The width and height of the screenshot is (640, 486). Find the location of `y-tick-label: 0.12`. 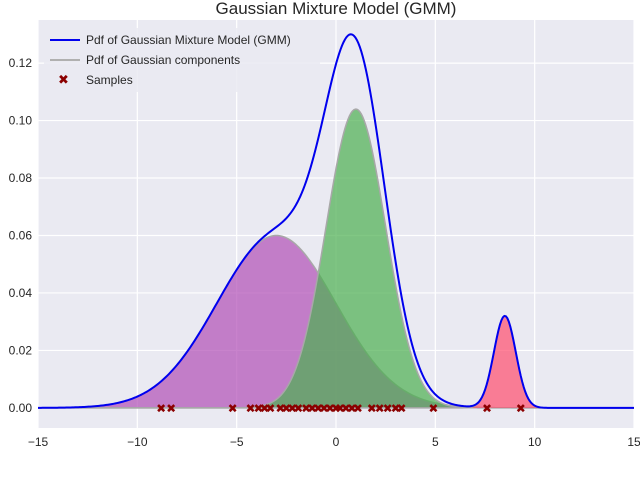

y-tick-label: 0.12 is located at coordinates (21, 63).